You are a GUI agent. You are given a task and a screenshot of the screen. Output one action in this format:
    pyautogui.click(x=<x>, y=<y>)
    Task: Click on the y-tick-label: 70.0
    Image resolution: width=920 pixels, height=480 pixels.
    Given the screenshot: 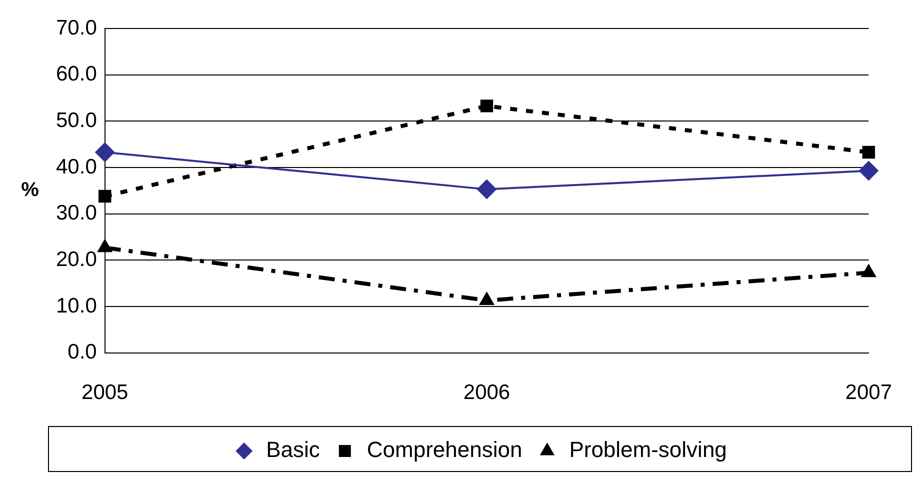 What is the action you would take?
    pyautogui.click(x=76, y=28)
    